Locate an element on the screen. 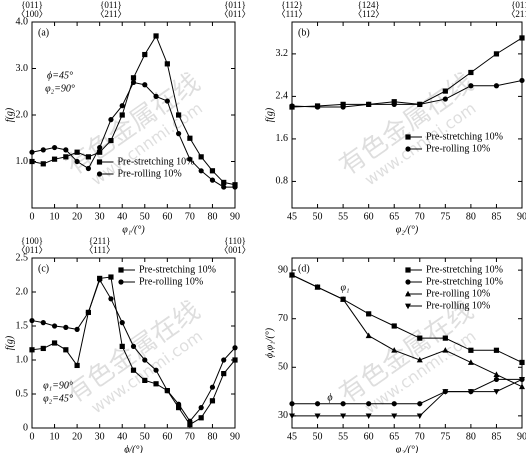 This screenshot has width=526, height=453. x-tick-label: 40 is located at coordinates (122, 216).